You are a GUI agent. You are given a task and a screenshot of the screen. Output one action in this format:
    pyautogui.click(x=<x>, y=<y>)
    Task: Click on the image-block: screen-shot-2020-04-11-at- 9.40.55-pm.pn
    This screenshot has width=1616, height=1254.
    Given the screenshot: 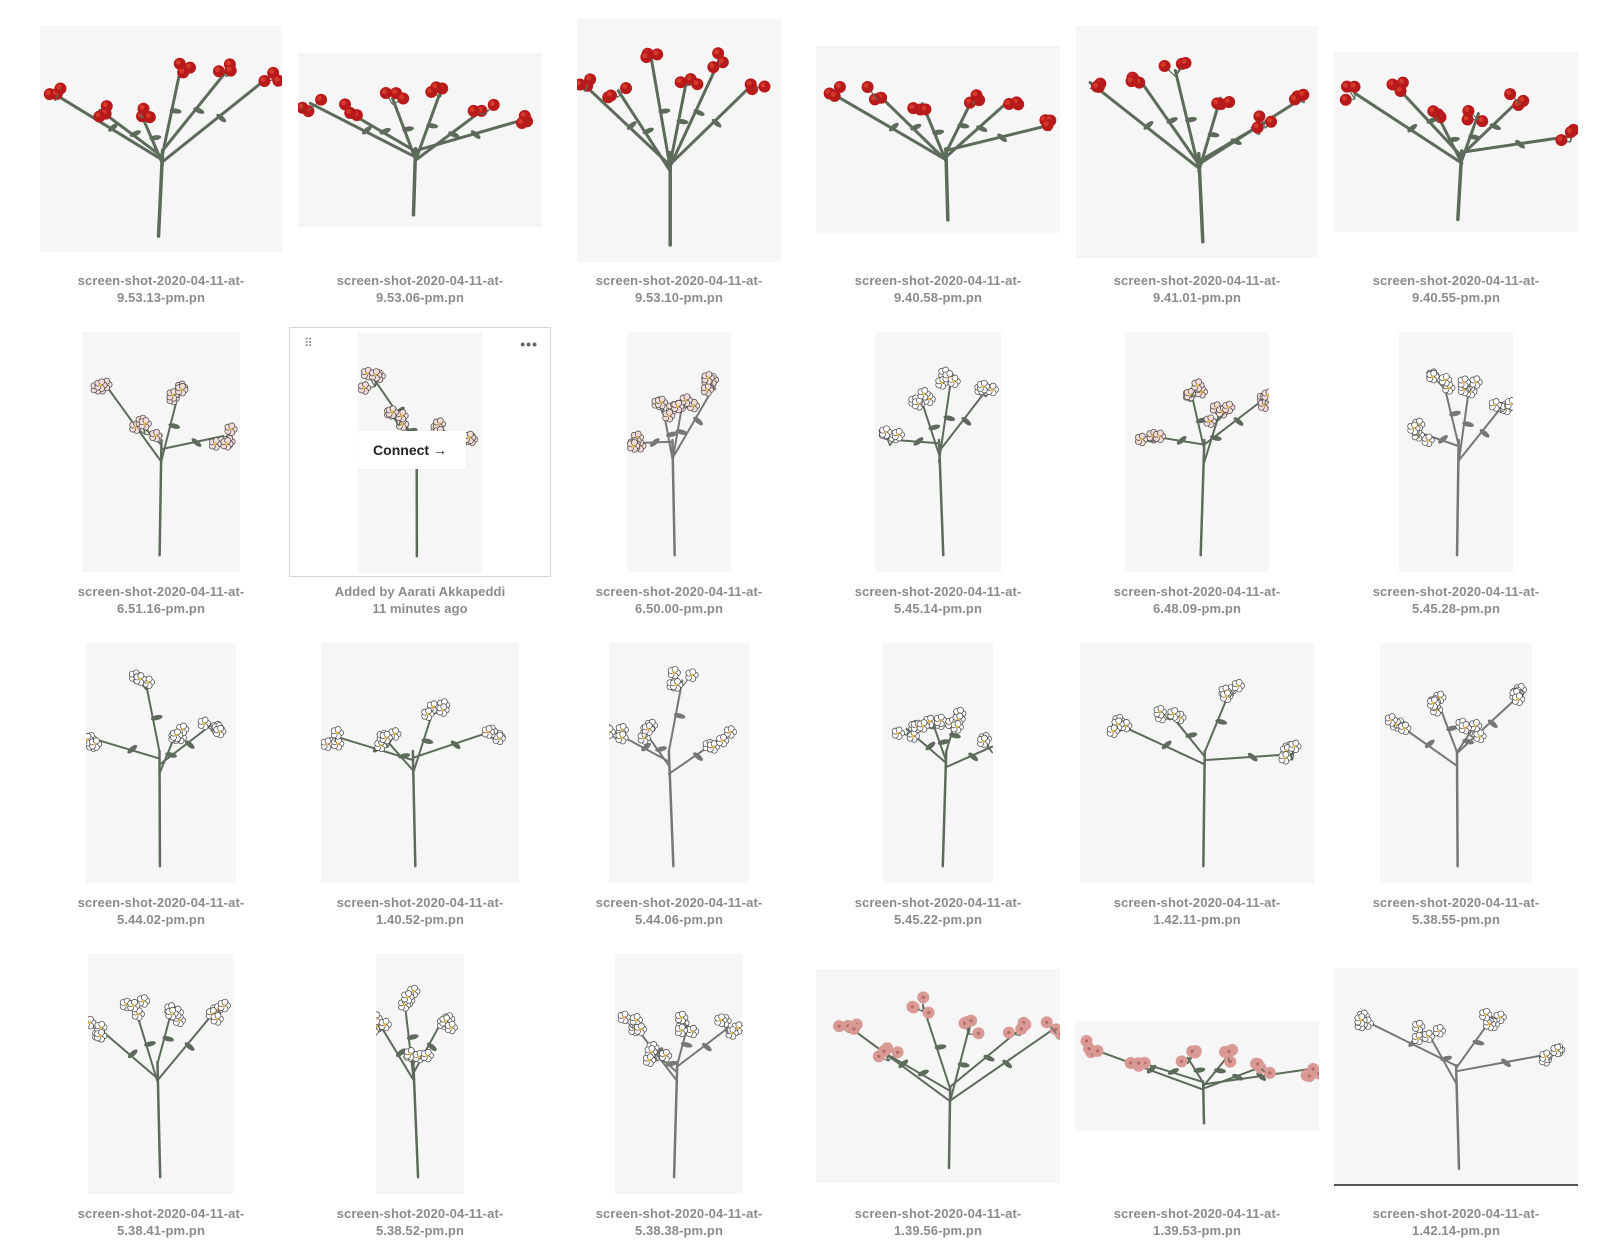 What is the action you would take?
    pyautogui.click(x=1456, y=166)
    